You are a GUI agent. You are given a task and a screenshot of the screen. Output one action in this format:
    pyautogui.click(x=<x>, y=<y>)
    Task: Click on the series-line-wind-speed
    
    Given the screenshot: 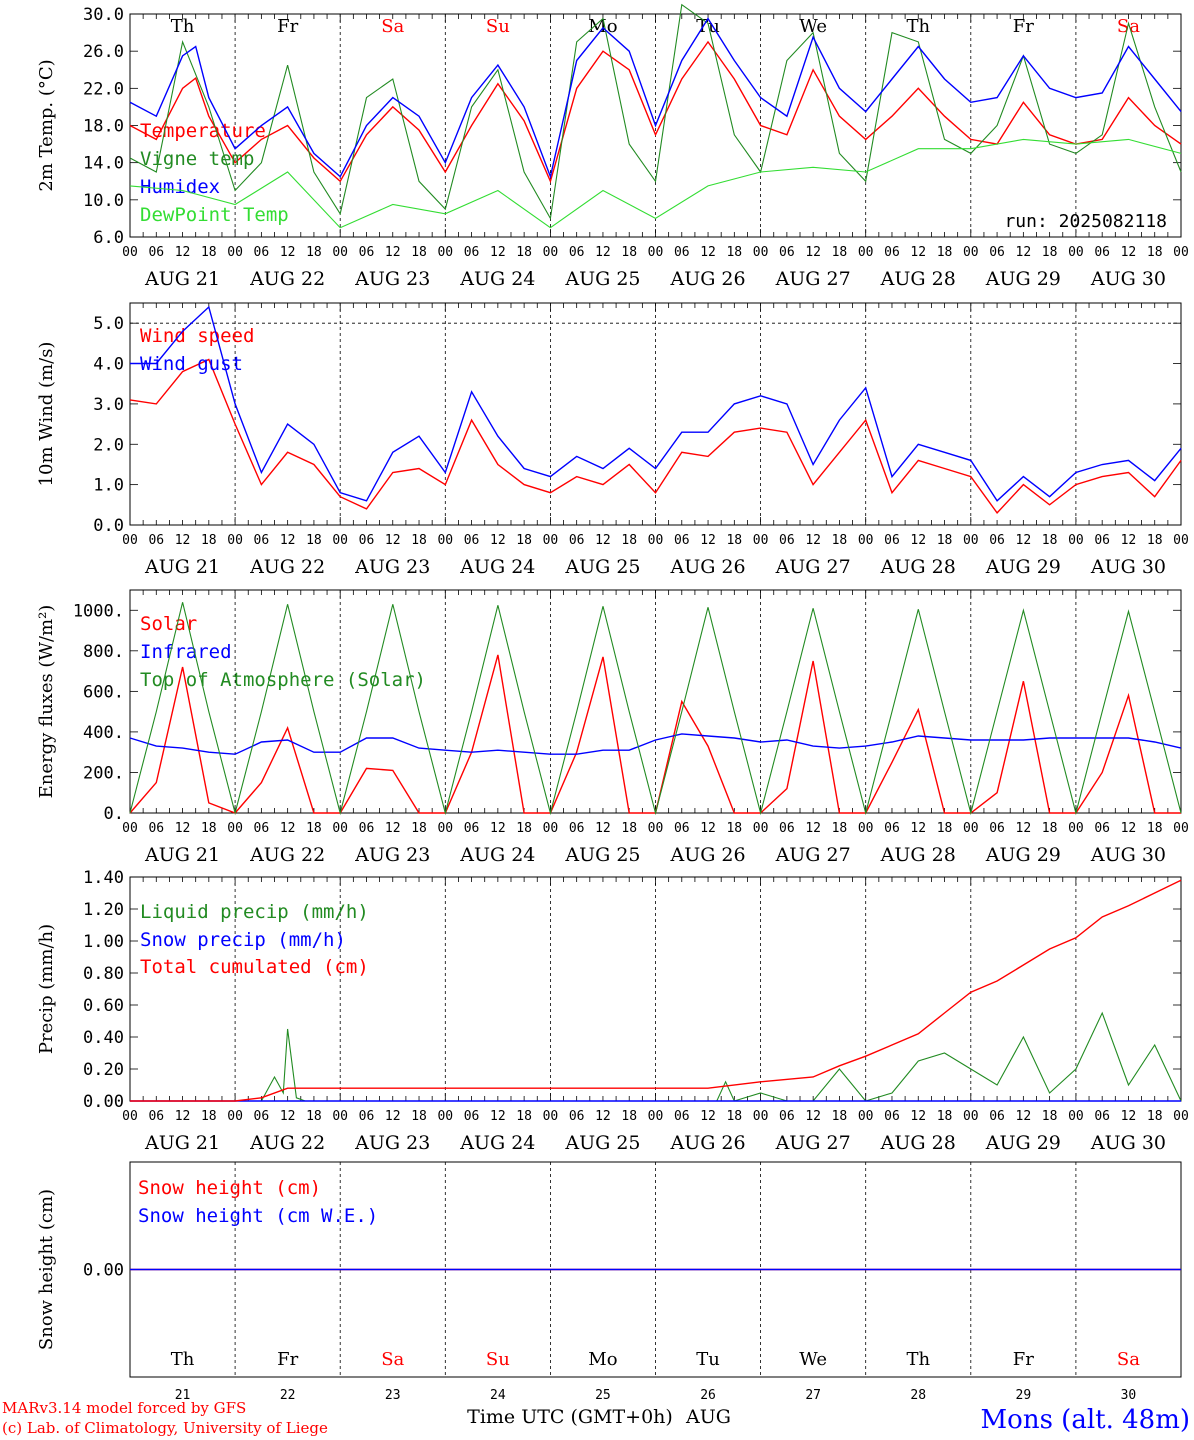 What is the action you would take?
    pyautogui.click(x=655, y=436)
    